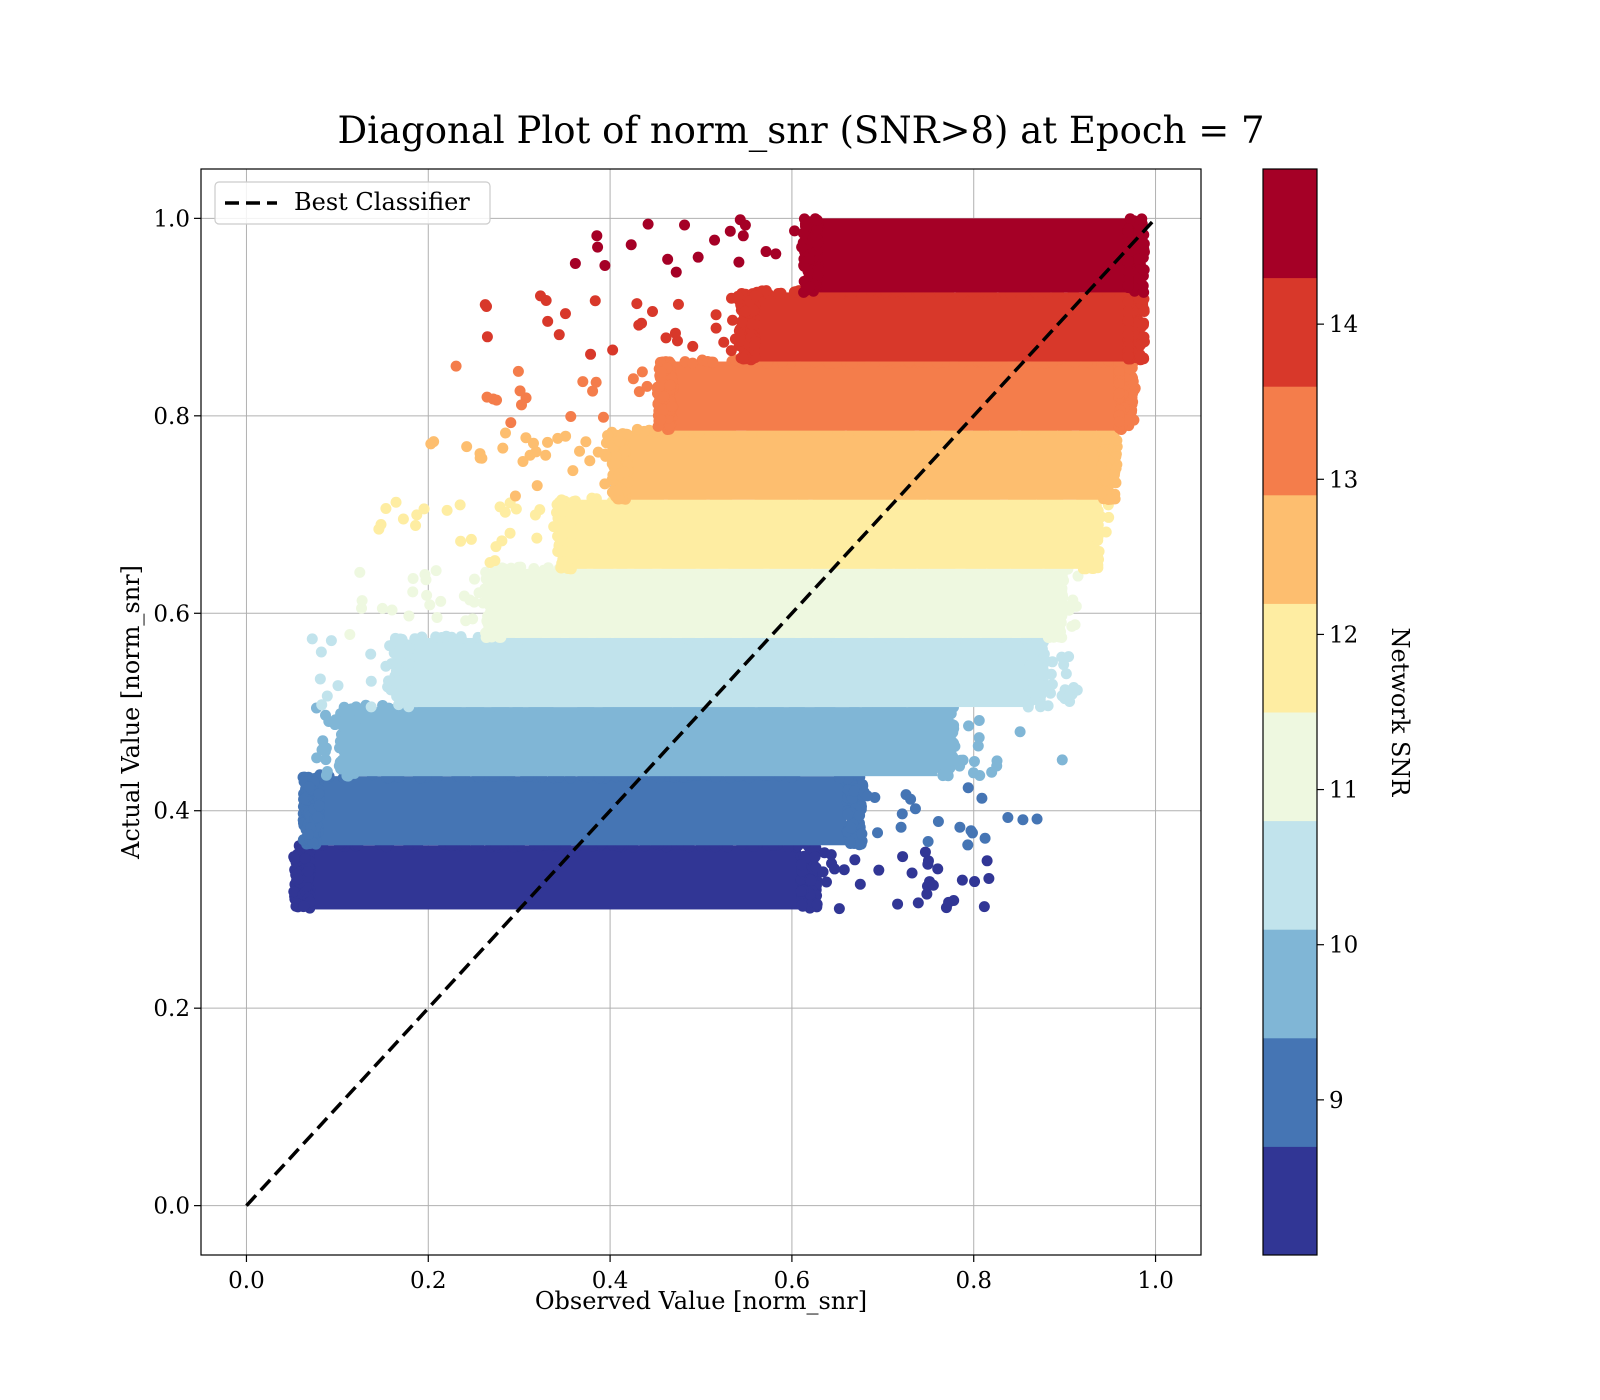 The width and height of the screenshot is (1600, 1400). Describe the element at coordinates (744, 533) in the screenshot. I see `snr-band-points` at that location.